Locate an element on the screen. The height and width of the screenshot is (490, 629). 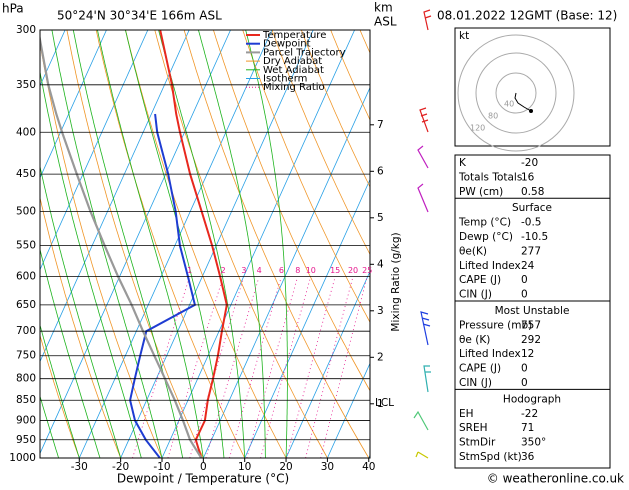
y-tick-label: 400 is located at coordinates (26, 132).